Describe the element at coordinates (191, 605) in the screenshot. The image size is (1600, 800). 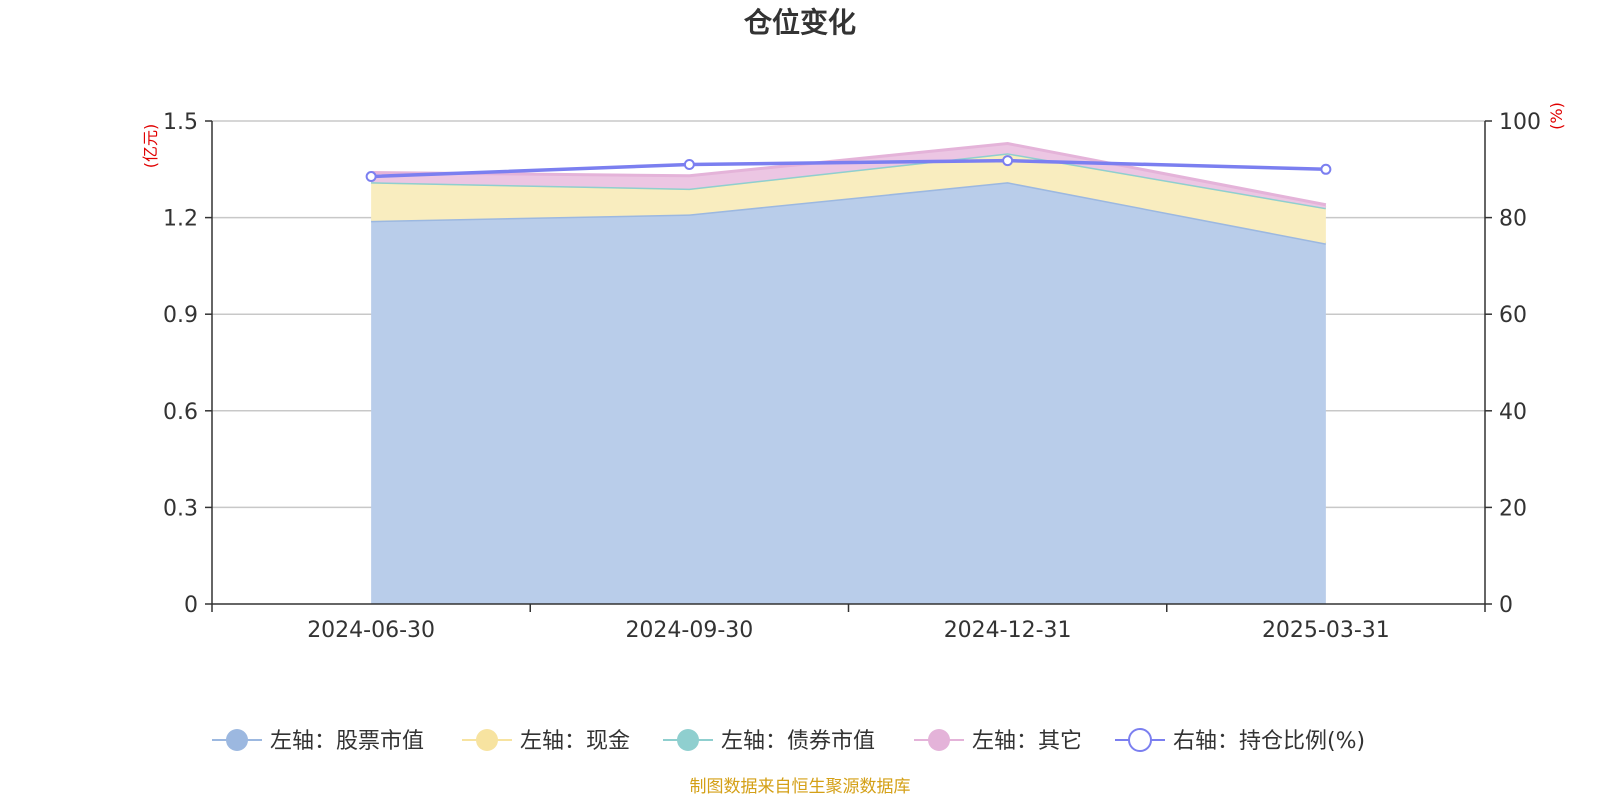
I see `left-axis-tick-label: 0` at that location.